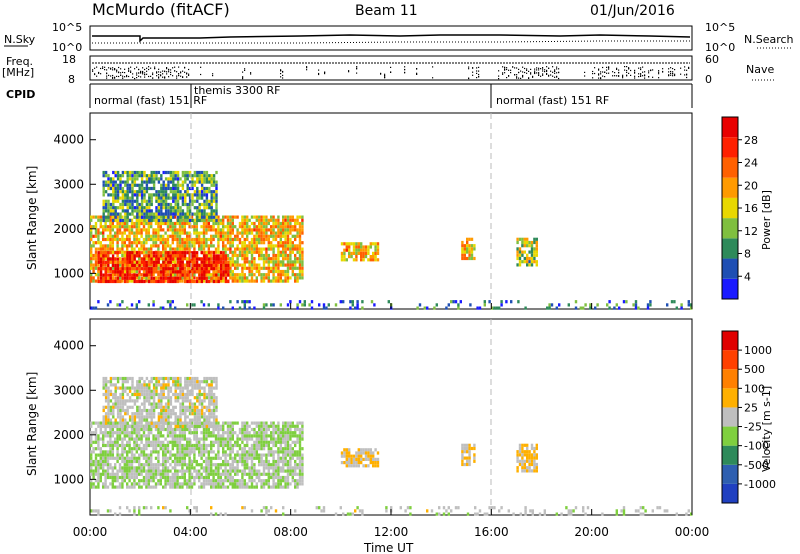 This screenshot has width=800, height=554. What do you see at coordinates (69, 59) in the screenshot?
I see `freq-tick-top: 18` at bounding box center [69, 59].